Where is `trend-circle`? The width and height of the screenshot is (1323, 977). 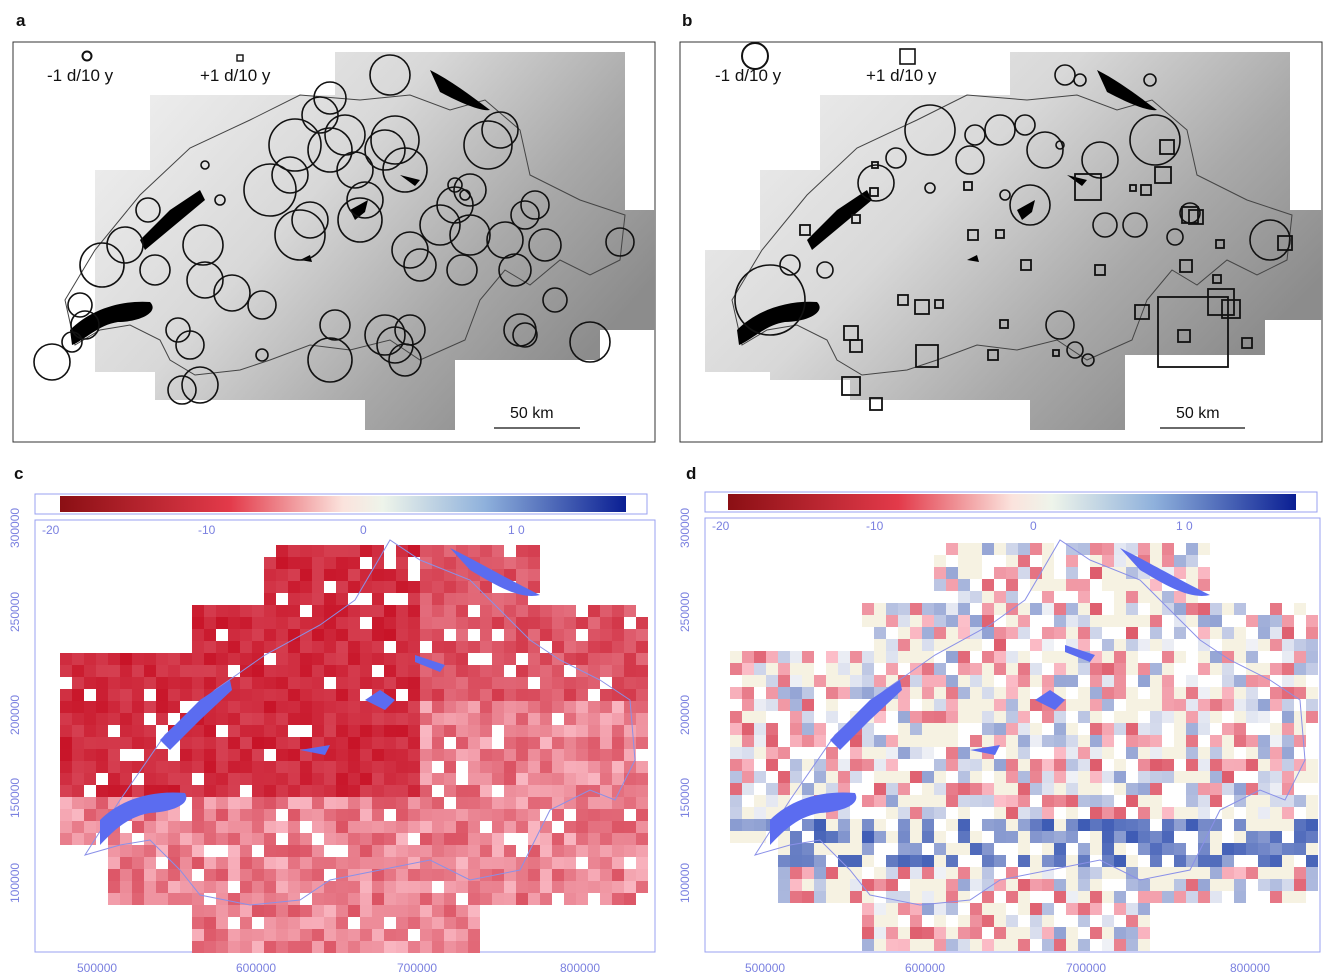
trend-circle is located at coordinates (440, 225).